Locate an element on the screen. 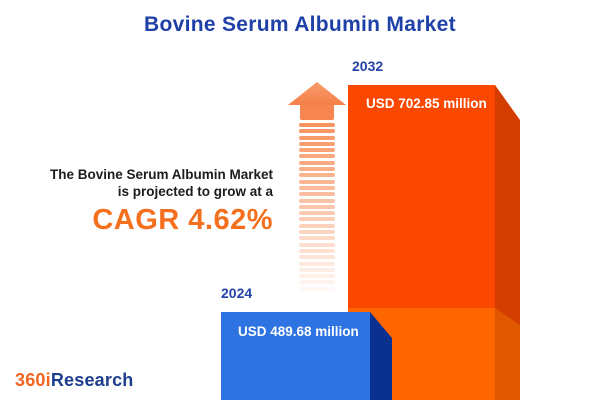 The width and height of the screenshot is (600, 400). arrow-stripes is located at coordinates (317, 207).